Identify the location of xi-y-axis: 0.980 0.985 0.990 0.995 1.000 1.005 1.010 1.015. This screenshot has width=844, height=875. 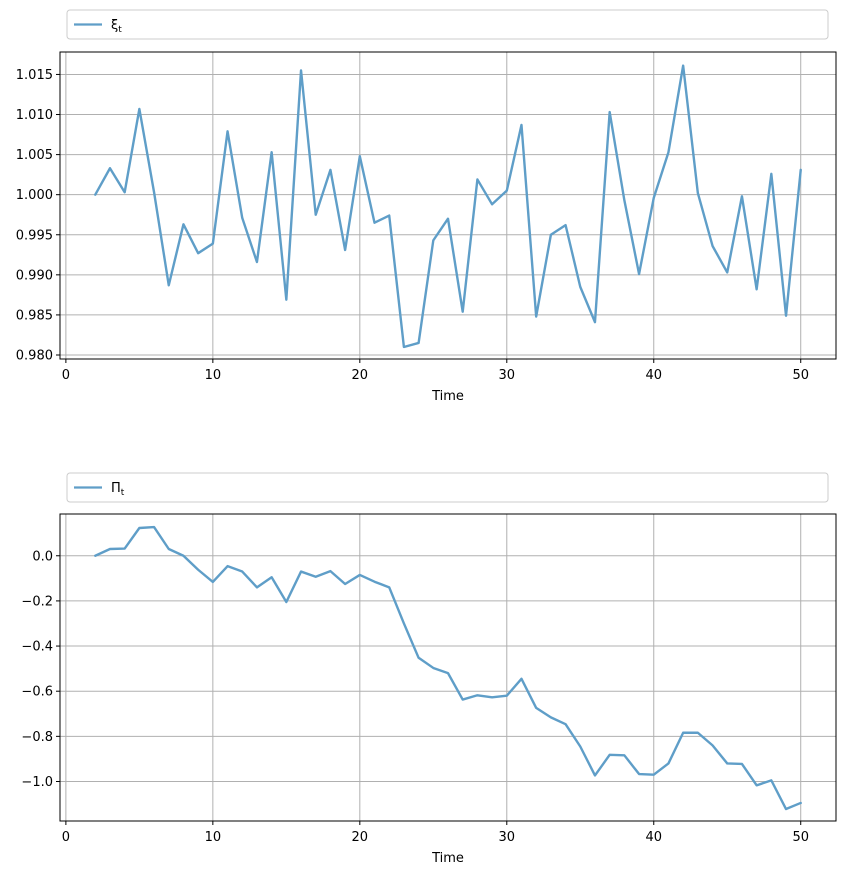
(38, 215).